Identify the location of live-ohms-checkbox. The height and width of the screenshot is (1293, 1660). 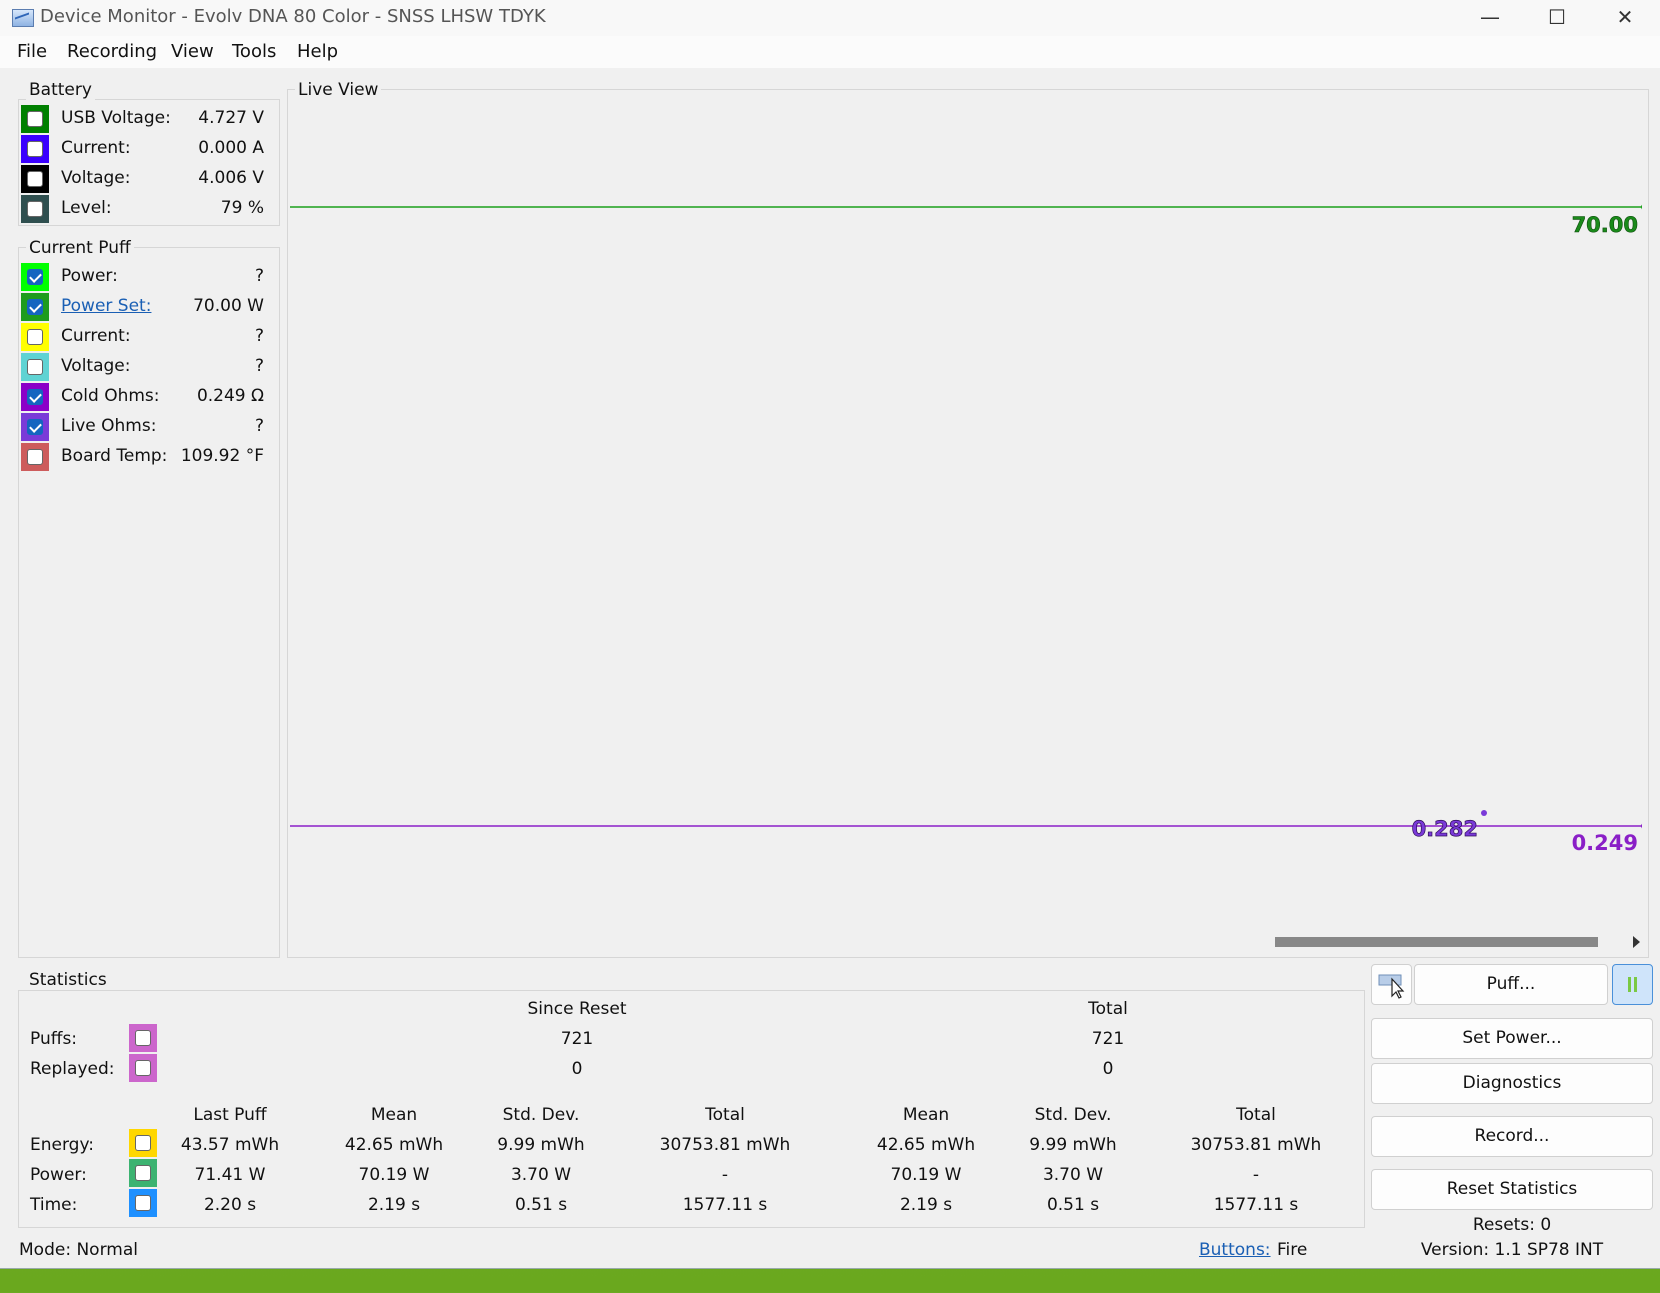
(35, 427).